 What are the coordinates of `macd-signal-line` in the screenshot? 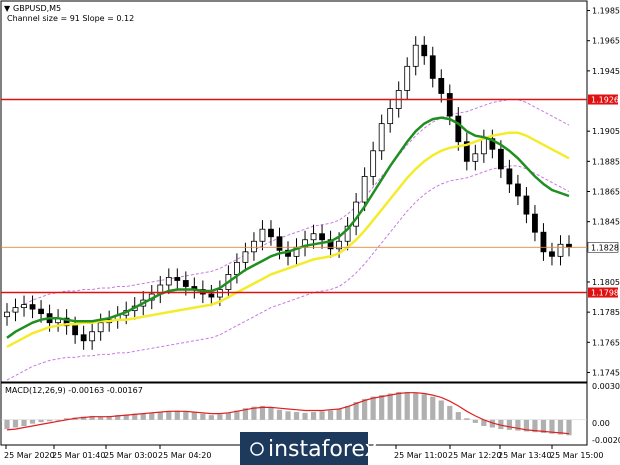 It's located at (288, 413).